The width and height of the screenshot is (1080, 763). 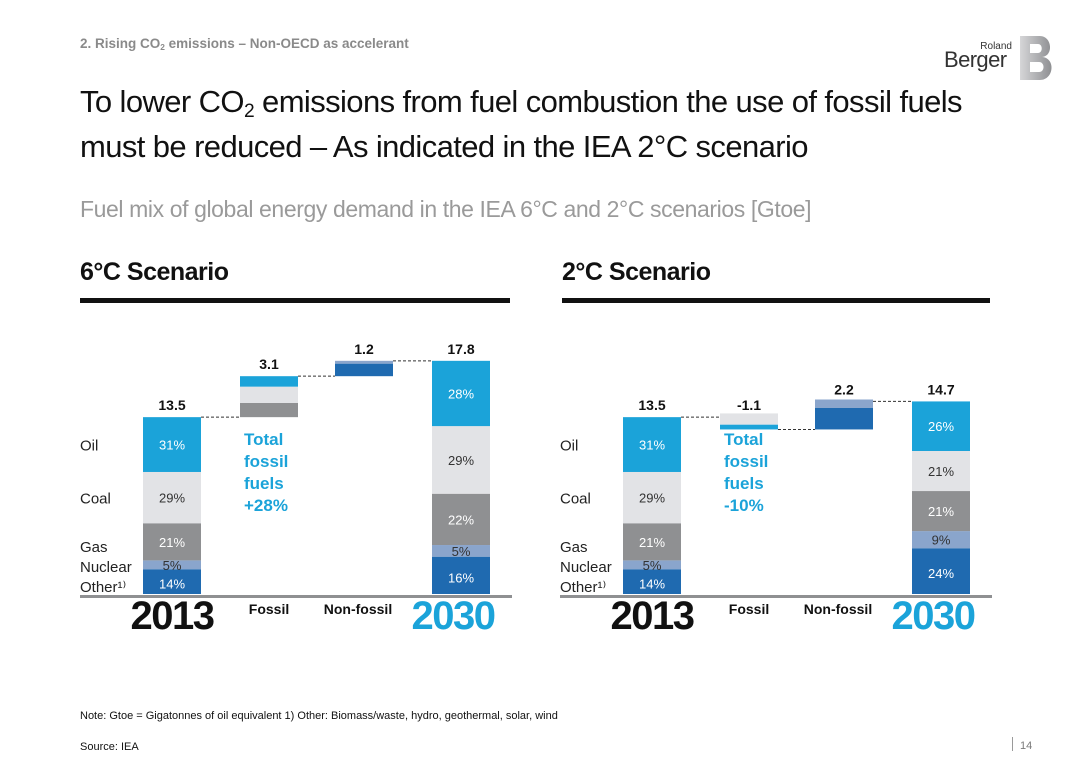 What do you see at coordinates (975, 59) in the screenshot?
I see `logo-berger-text: Berger` at bounding box center [975, 59].